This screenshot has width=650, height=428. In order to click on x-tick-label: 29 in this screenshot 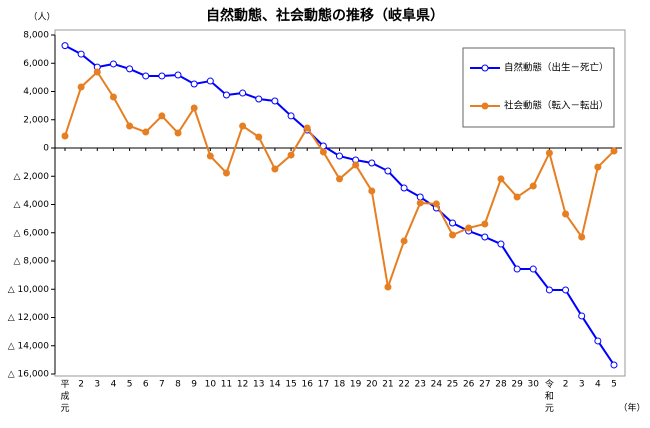, I will do `click(517, 385)`.